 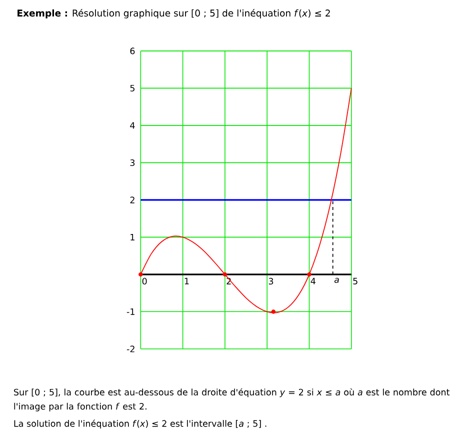 I want to click on y-tick-label: -2, so click(x=130, y=349).